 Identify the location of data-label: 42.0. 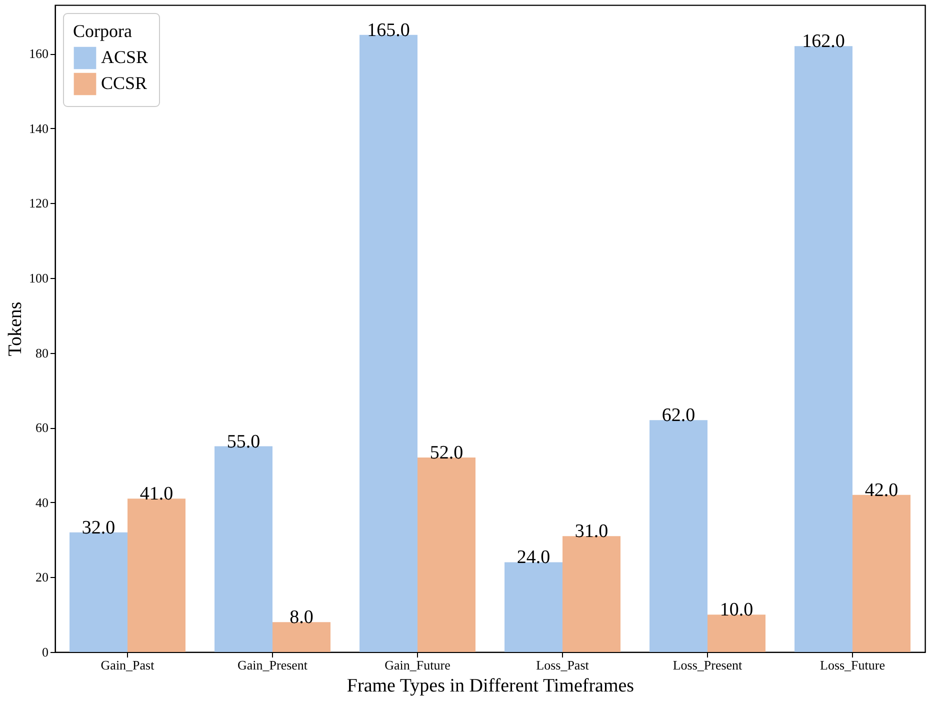
(881, 490).